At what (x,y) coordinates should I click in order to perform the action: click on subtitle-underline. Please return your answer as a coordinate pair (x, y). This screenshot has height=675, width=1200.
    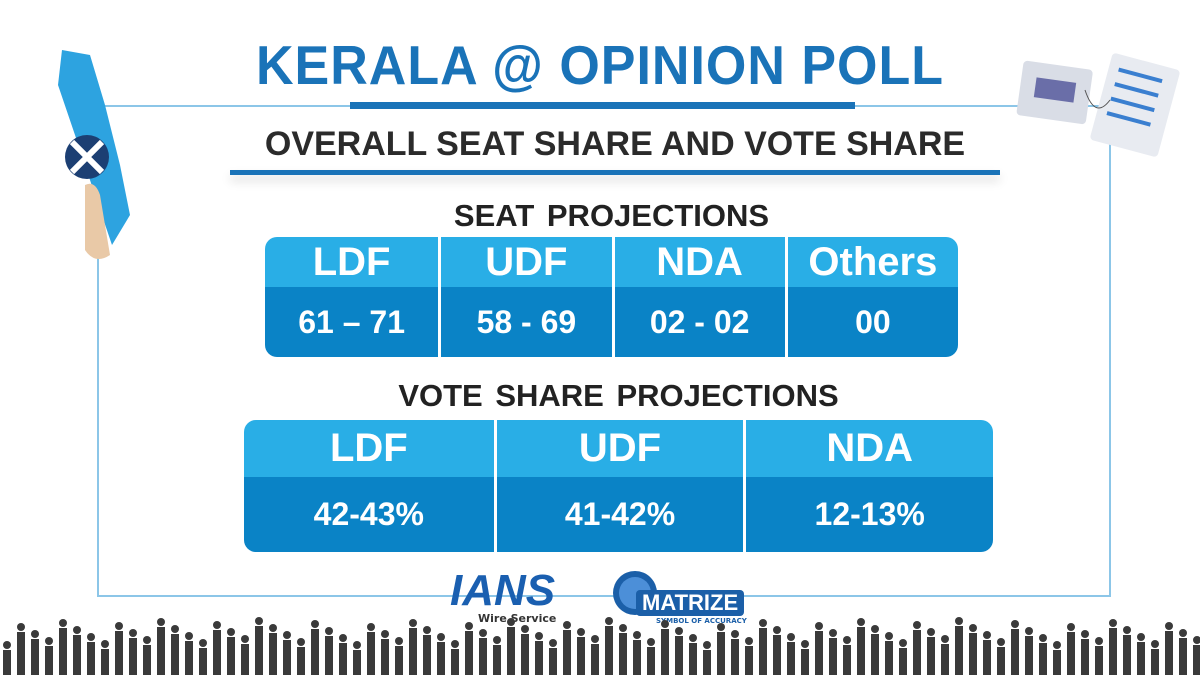
    Looking at the image, I should click on (615, 172).